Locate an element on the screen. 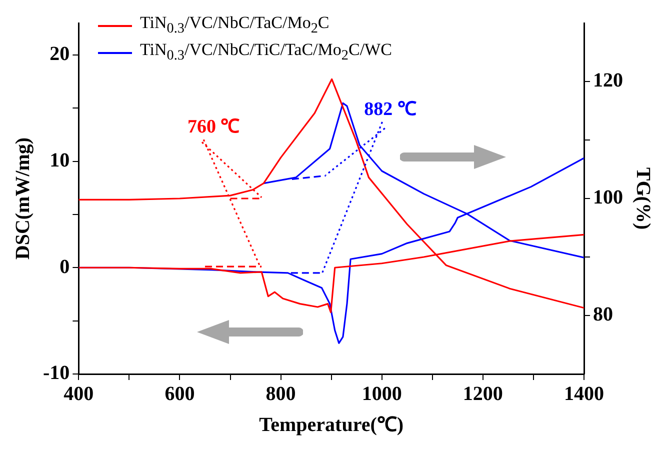 This screenshot has height=450, width=670. x-tick-label: 1200 is located at coordinates (482, 394).